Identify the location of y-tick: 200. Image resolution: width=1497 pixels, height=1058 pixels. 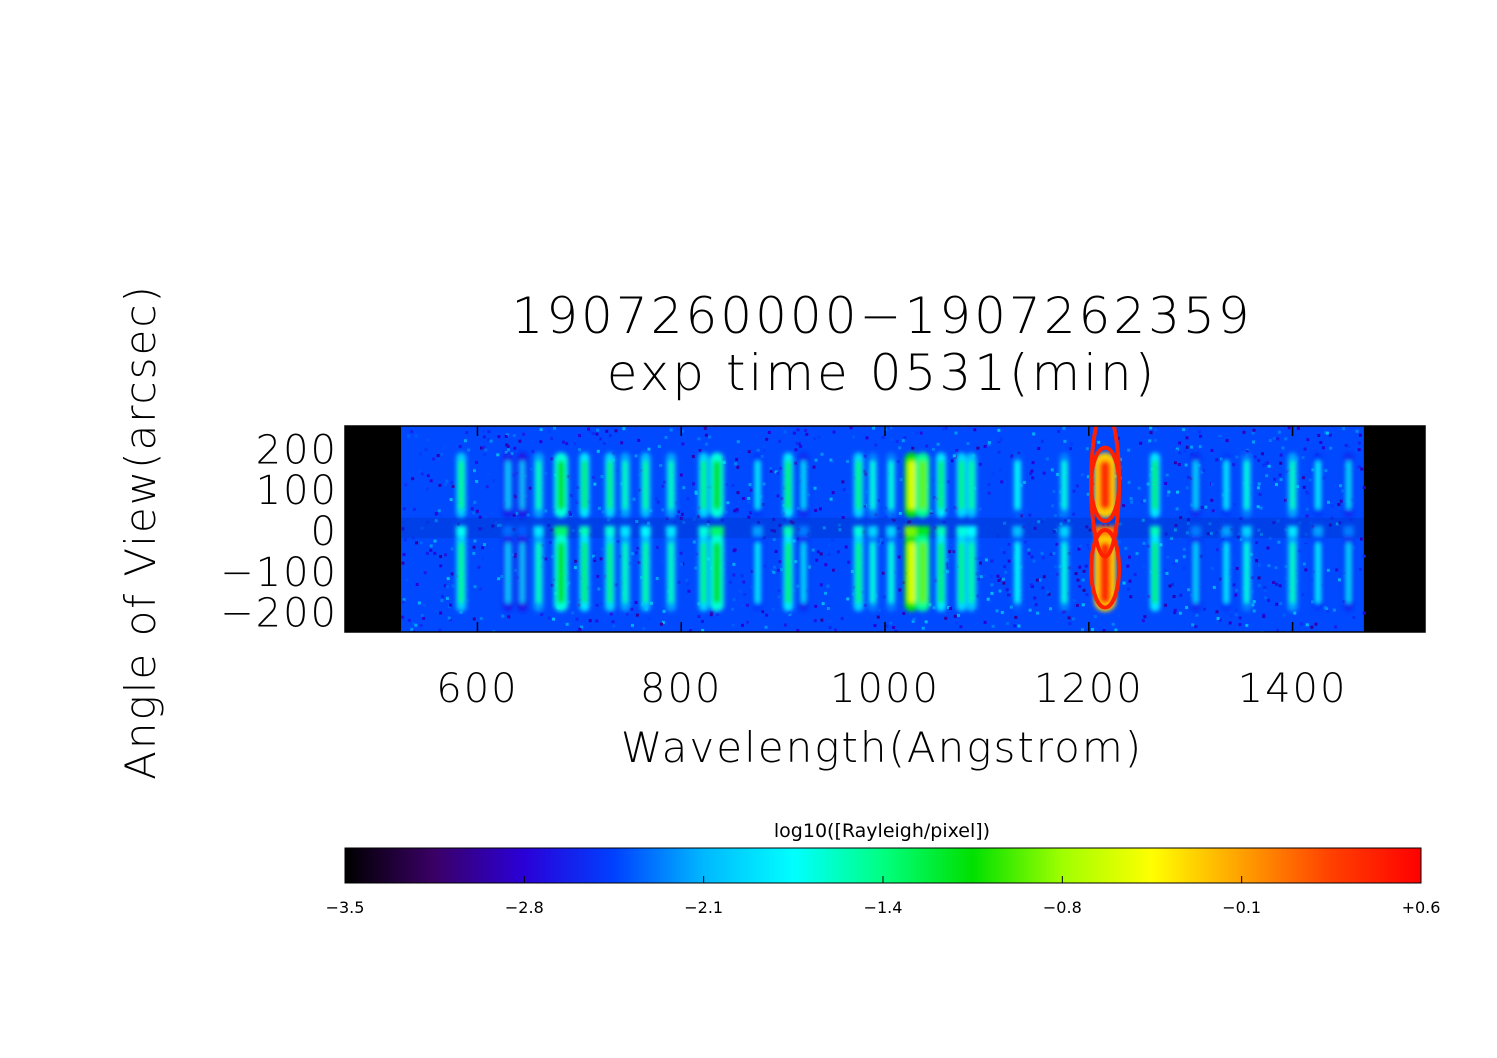
(840, 450).